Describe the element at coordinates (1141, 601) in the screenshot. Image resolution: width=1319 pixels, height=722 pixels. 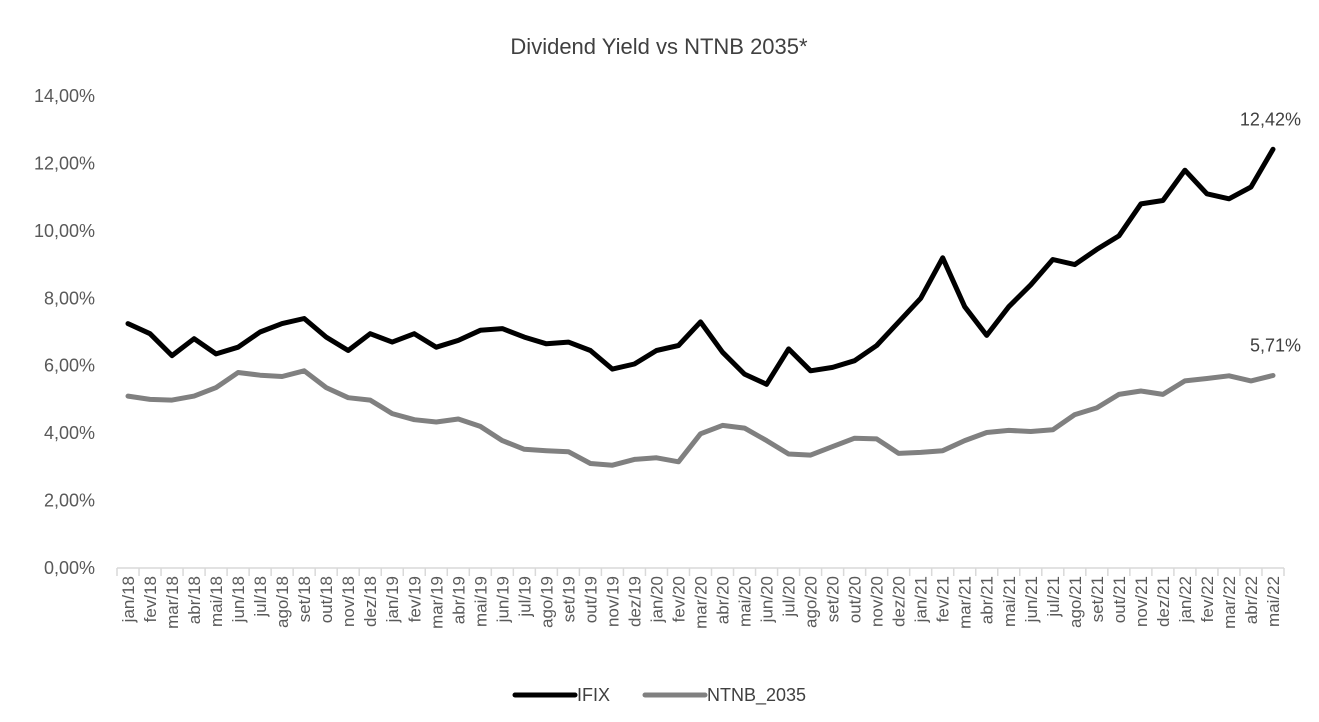
I see `x-tick-label: nov/21` at that location.